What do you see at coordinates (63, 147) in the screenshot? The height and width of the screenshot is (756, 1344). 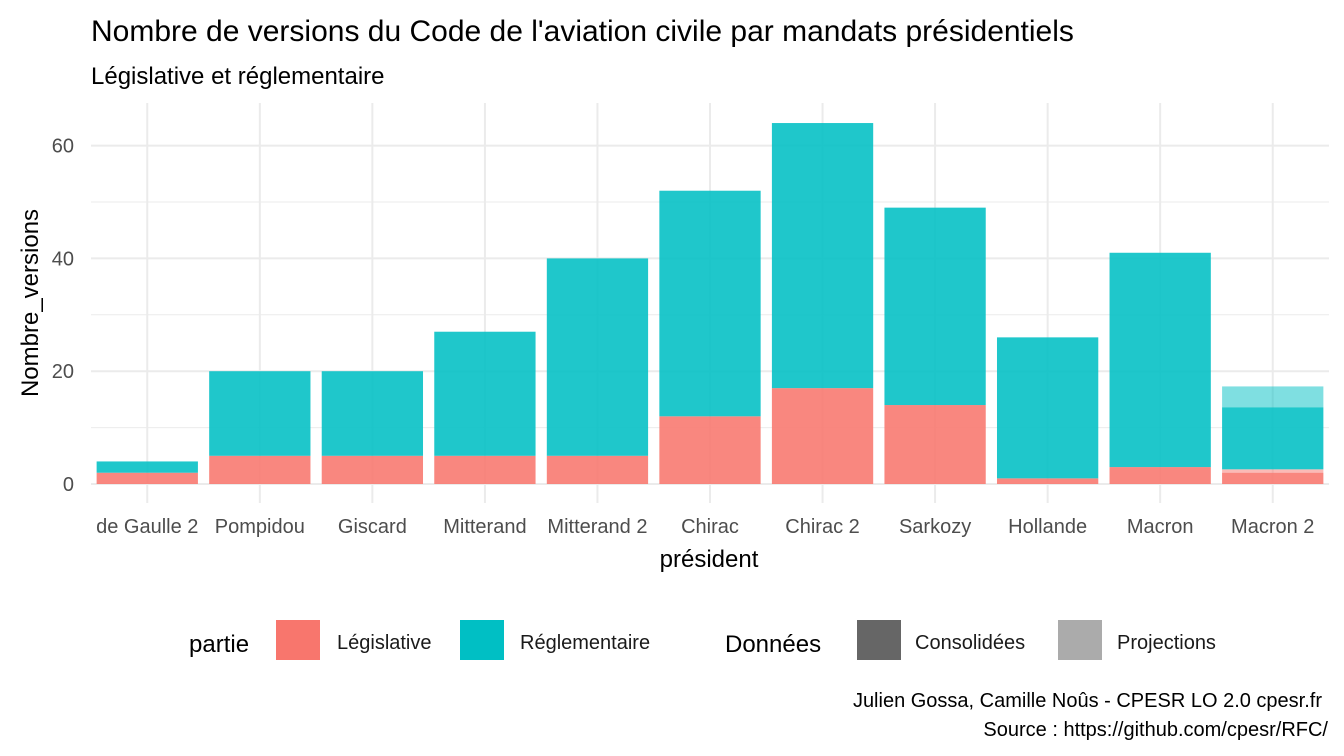 I see `y-tick-label: 60` at bounding box center [63, 147].